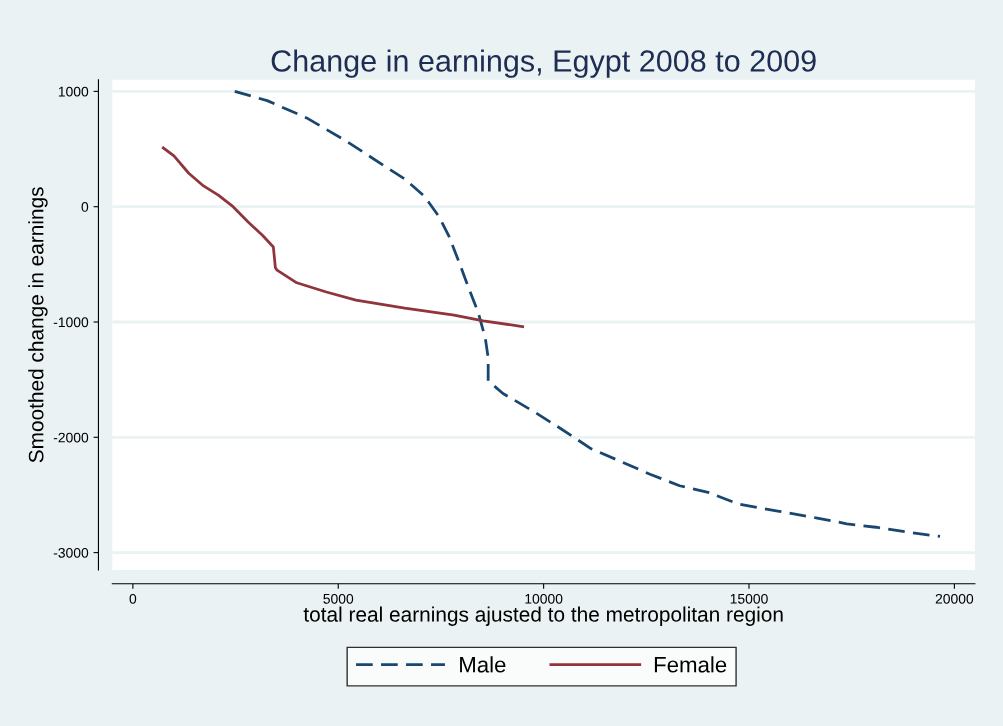  I want to click on y-tick-label: -1000, so click(71, 322).